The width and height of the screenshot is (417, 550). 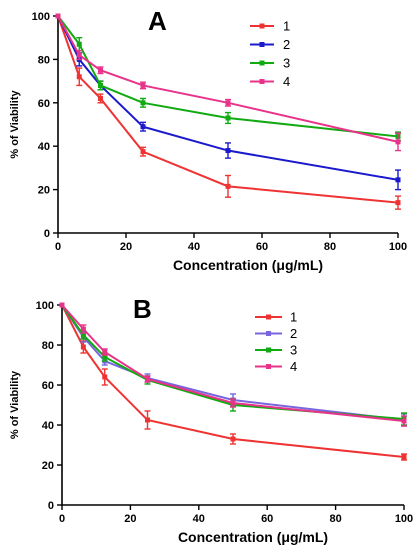 What do you see at coordinates (262, 247) in the screenshot?
I see `chart-a-x-tick-label: 60` at bounding box center [262, 247].